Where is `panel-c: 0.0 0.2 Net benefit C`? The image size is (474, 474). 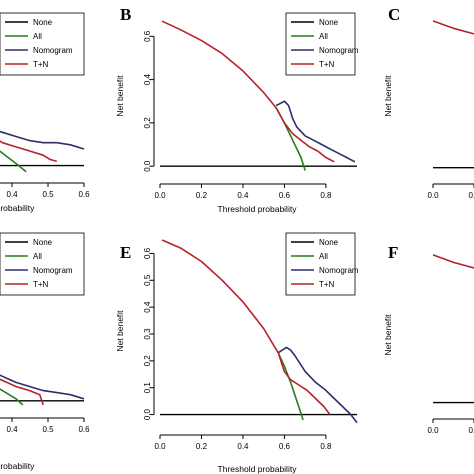
panel-c: 0.0 0.2 Net benefit C is located at coordinates (428, 102).